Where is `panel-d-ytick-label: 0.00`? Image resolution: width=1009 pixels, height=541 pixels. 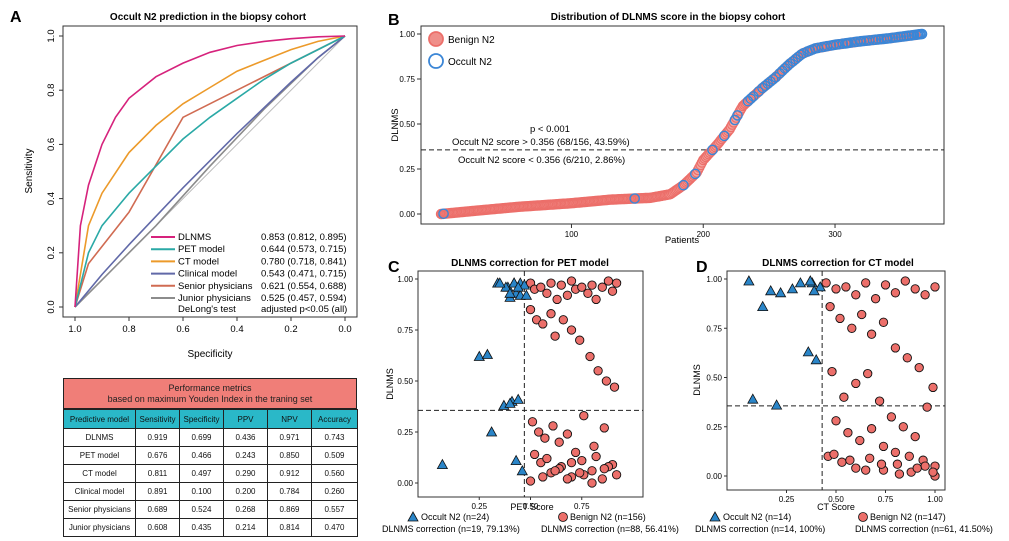 panel-d-ytick-label: 0.00 is located at coordinates (714, 476).